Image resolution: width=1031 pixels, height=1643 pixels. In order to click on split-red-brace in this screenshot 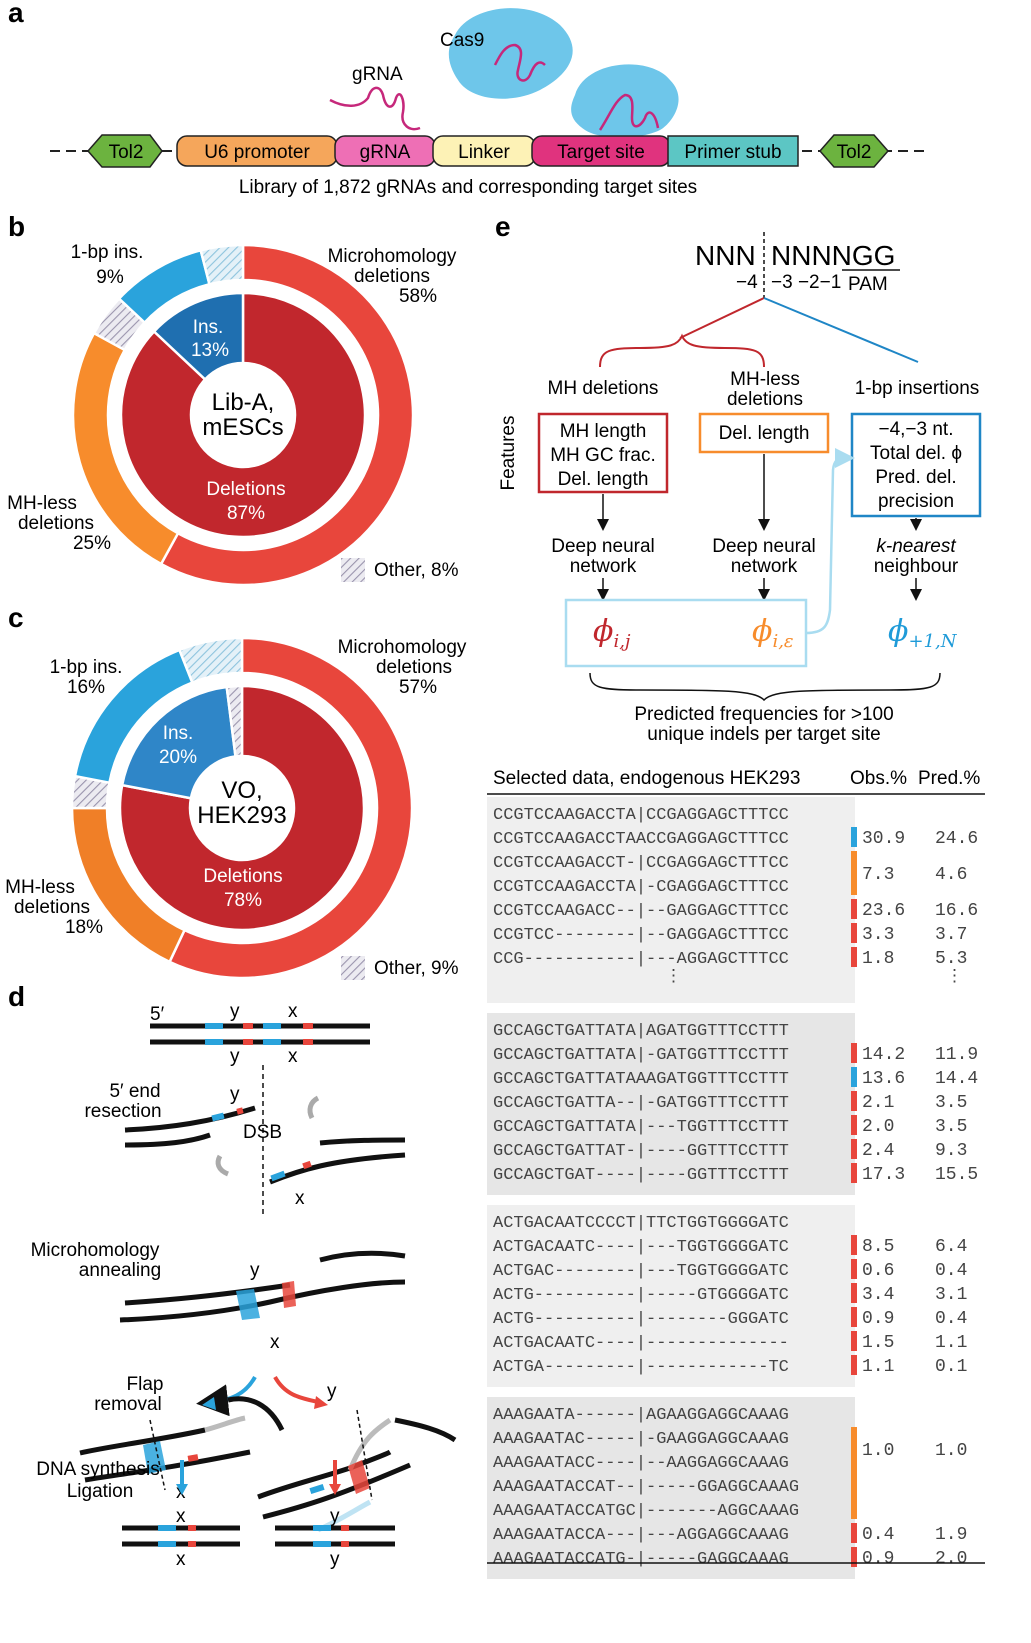, I will do `click(682, 350)`.